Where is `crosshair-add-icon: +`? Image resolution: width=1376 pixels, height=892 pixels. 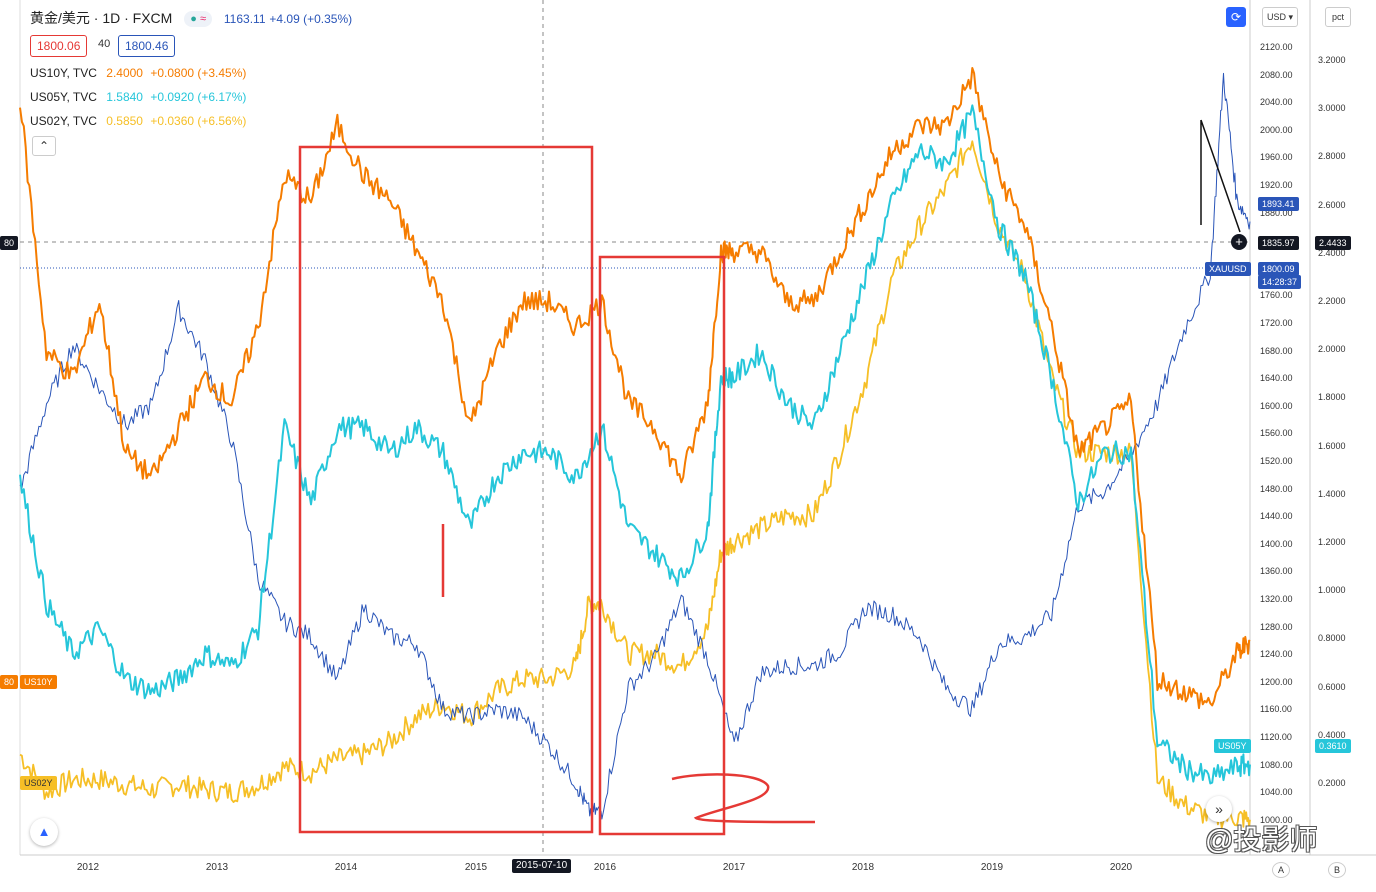 crosshair-add-icon: + is located at coordinates (1239, 242).